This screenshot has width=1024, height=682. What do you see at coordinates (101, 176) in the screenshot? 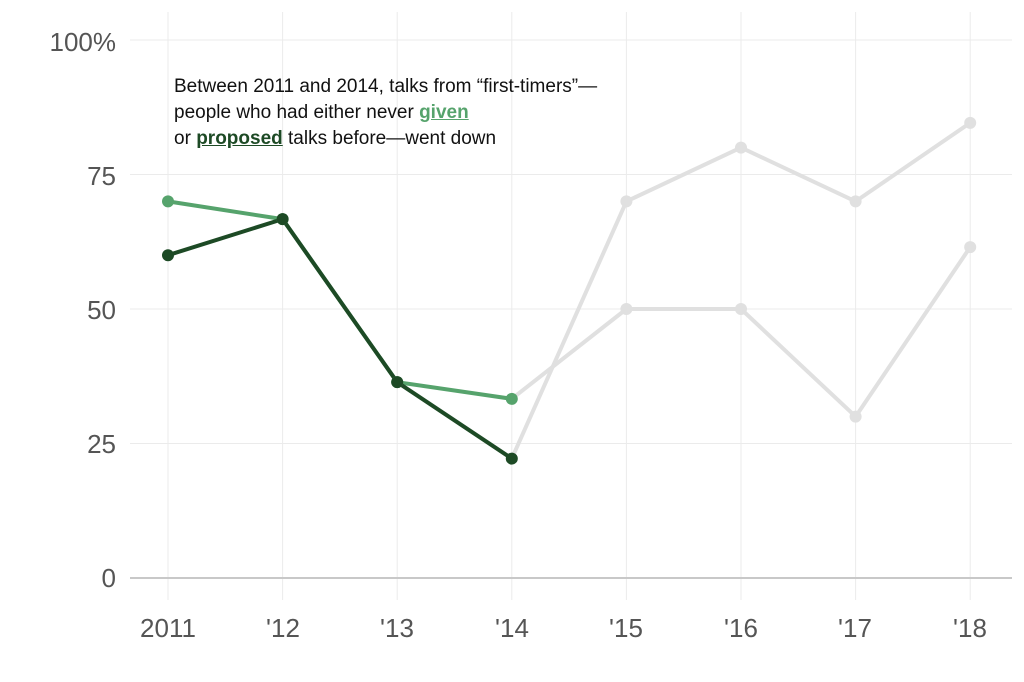
I see `y-tick-label: 75` at bounding box center [101, 176].